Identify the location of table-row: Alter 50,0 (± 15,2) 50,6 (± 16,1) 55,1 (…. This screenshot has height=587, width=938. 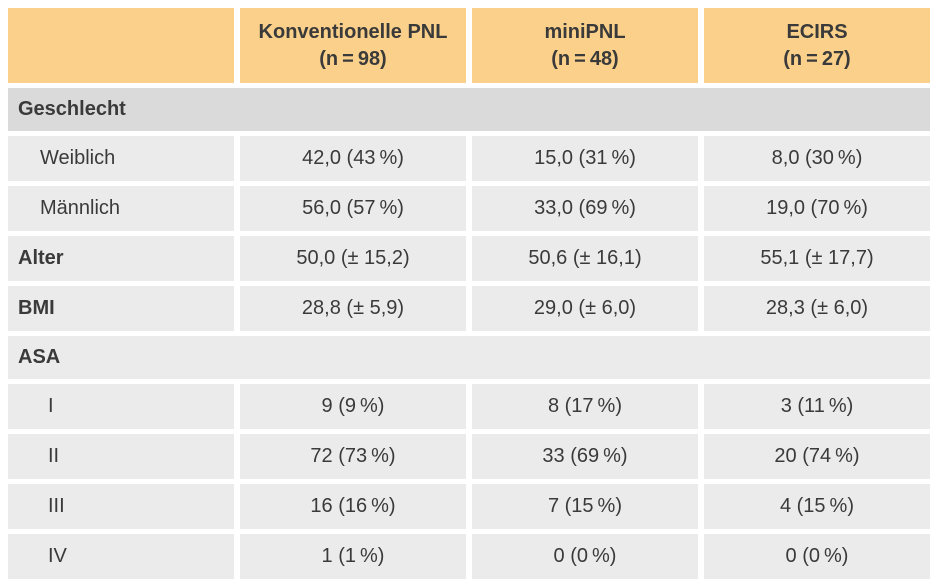
(469, 258).